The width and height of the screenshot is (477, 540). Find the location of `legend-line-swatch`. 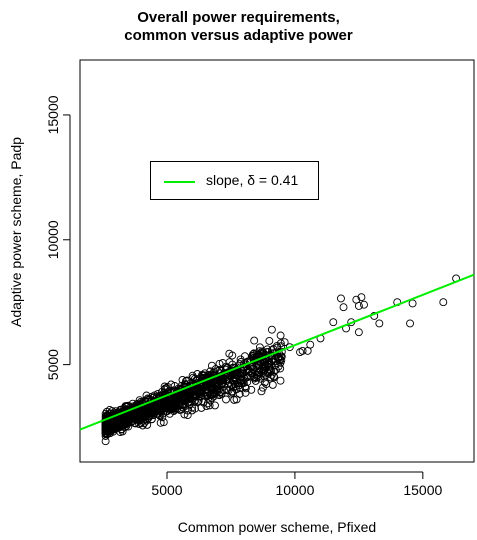

legend-line-swatch is located at coordinates (179, 182).